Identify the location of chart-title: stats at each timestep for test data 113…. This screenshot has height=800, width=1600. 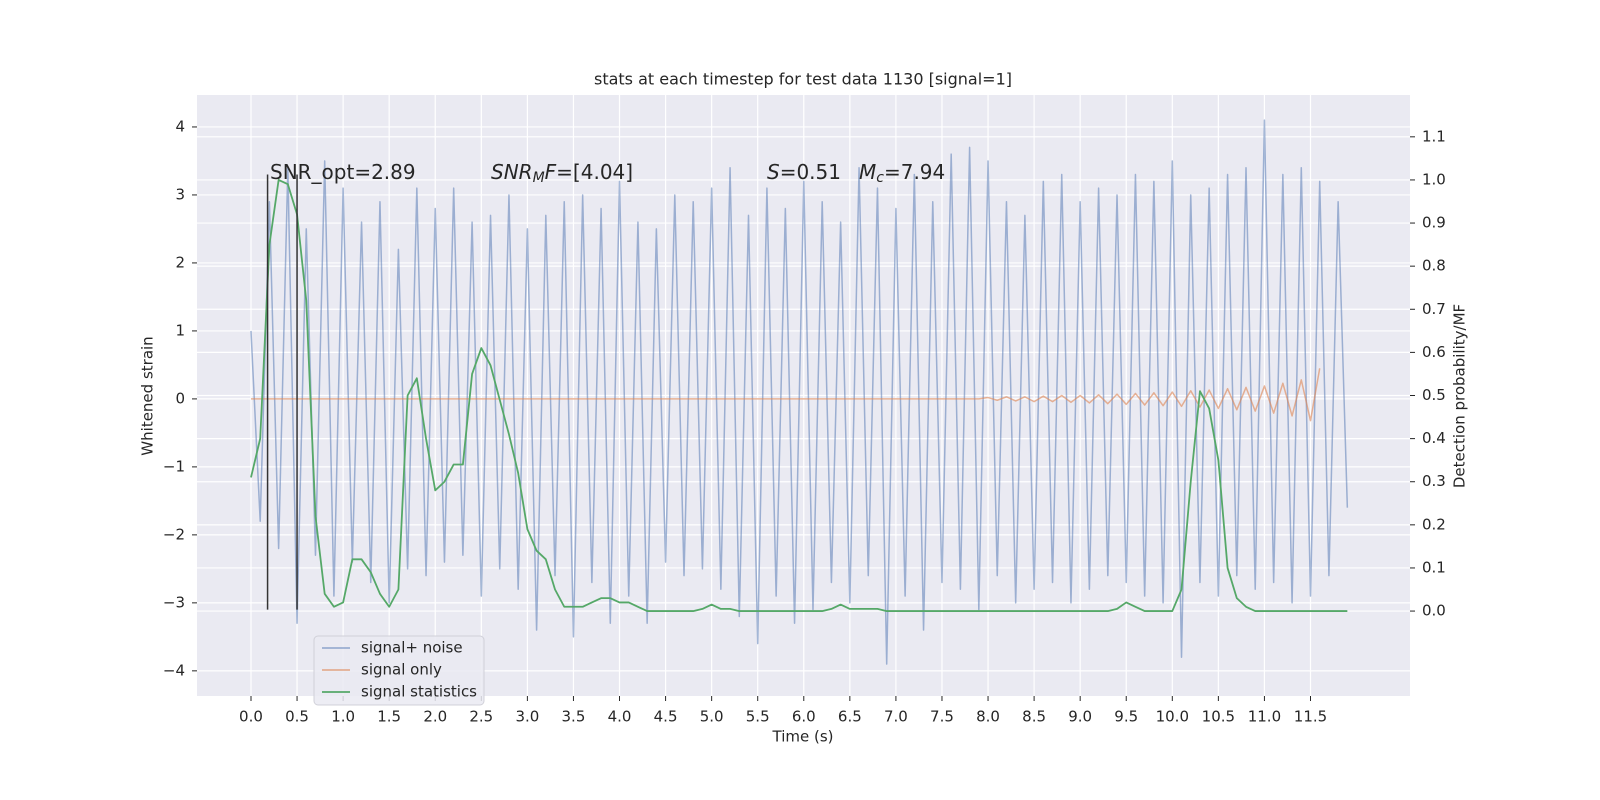
(803, 79).